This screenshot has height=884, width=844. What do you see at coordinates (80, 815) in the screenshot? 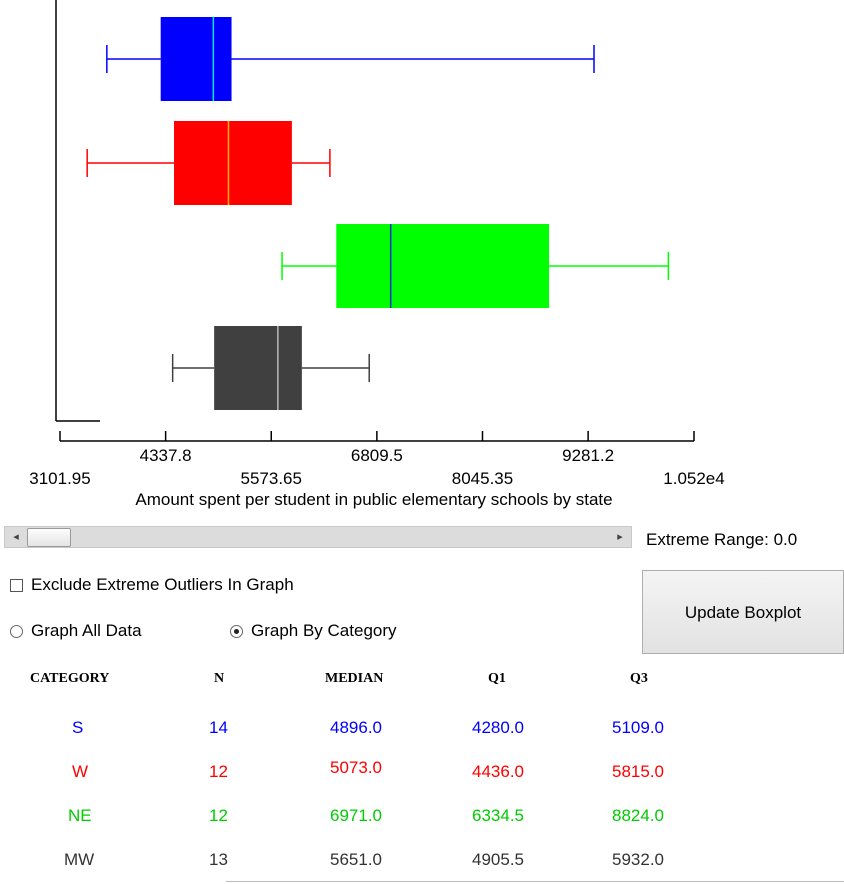
I see `table-cell-category: NE` at bounding box center [80, 815].